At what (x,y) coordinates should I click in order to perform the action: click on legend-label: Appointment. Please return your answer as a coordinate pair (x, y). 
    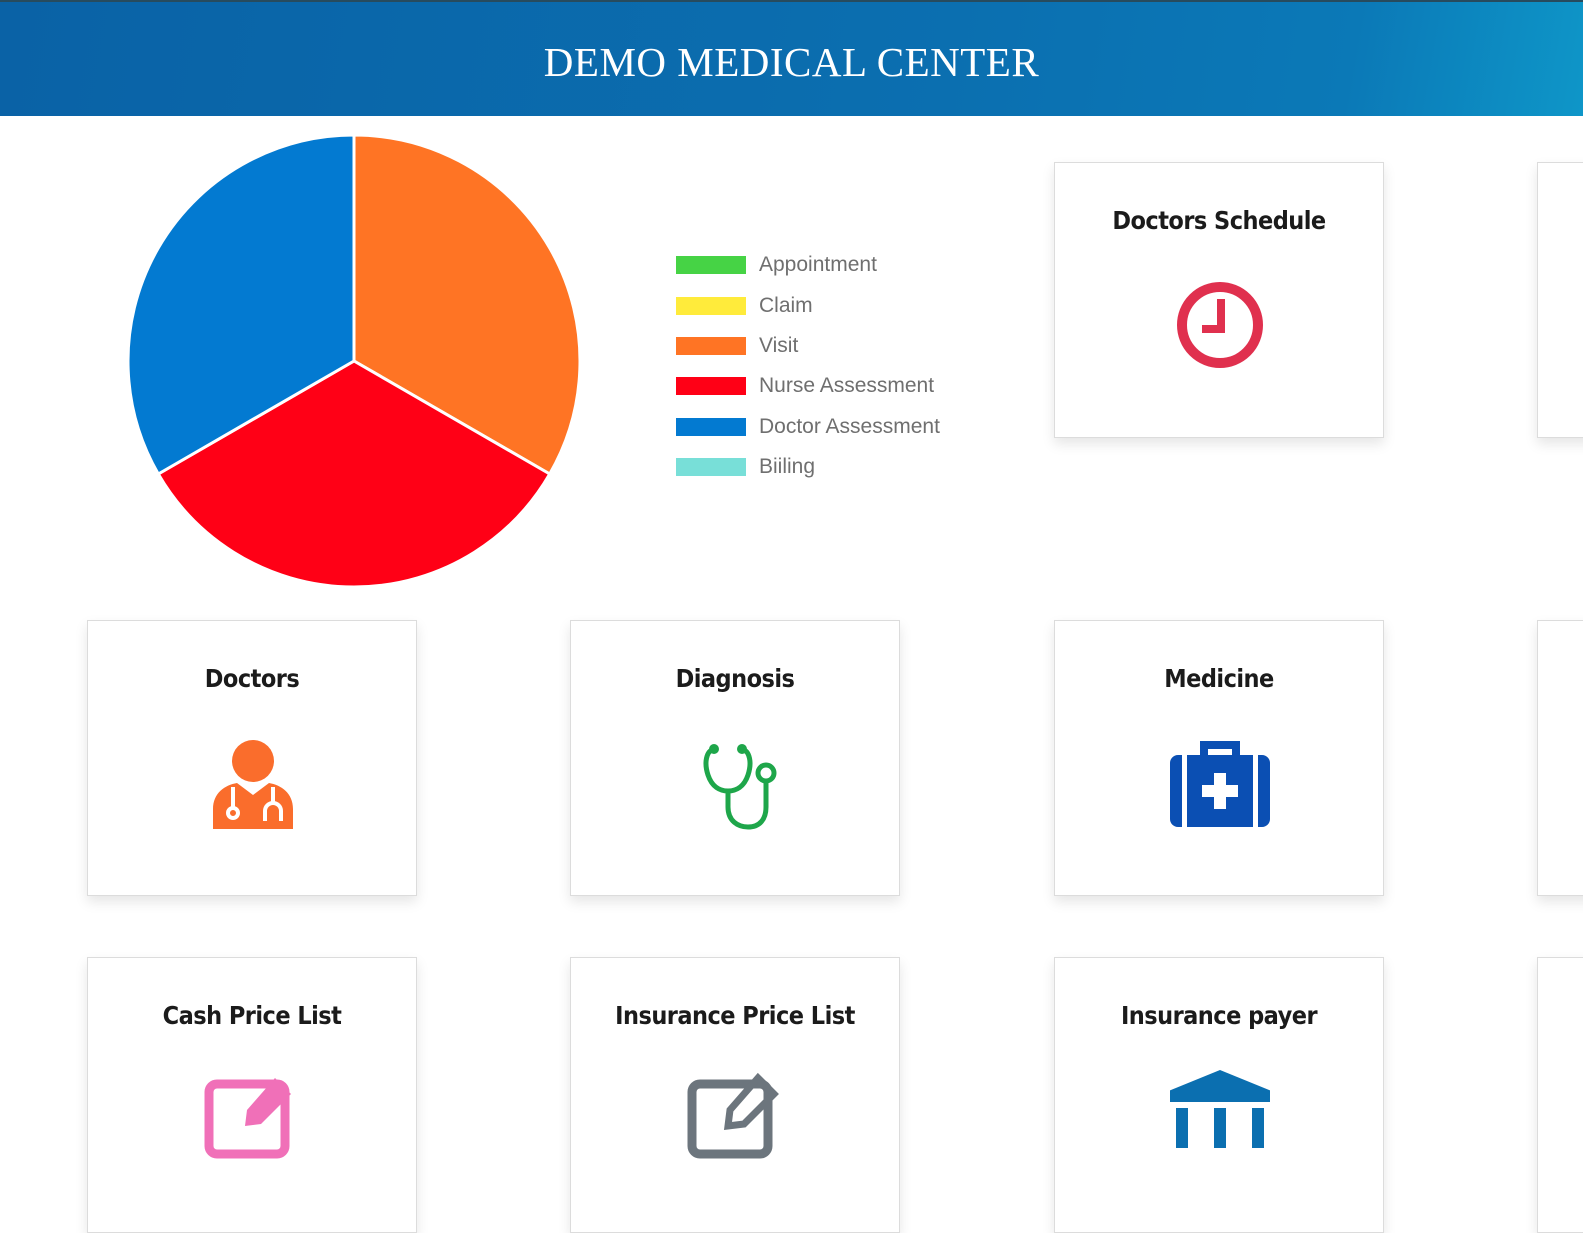
    Looking at the image, I should click on (818, 265).